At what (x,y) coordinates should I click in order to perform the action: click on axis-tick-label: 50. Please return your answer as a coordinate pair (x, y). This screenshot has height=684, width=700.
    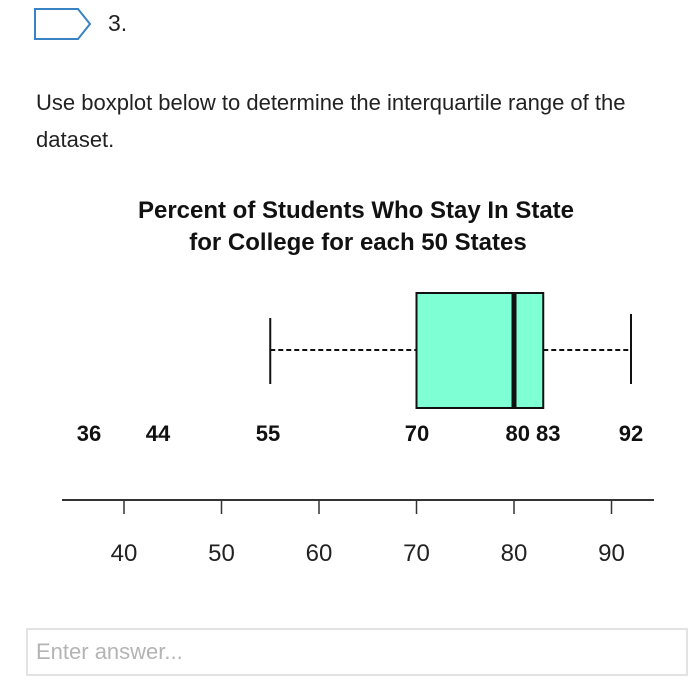
    Looking at the image, I should click on (221, 553).